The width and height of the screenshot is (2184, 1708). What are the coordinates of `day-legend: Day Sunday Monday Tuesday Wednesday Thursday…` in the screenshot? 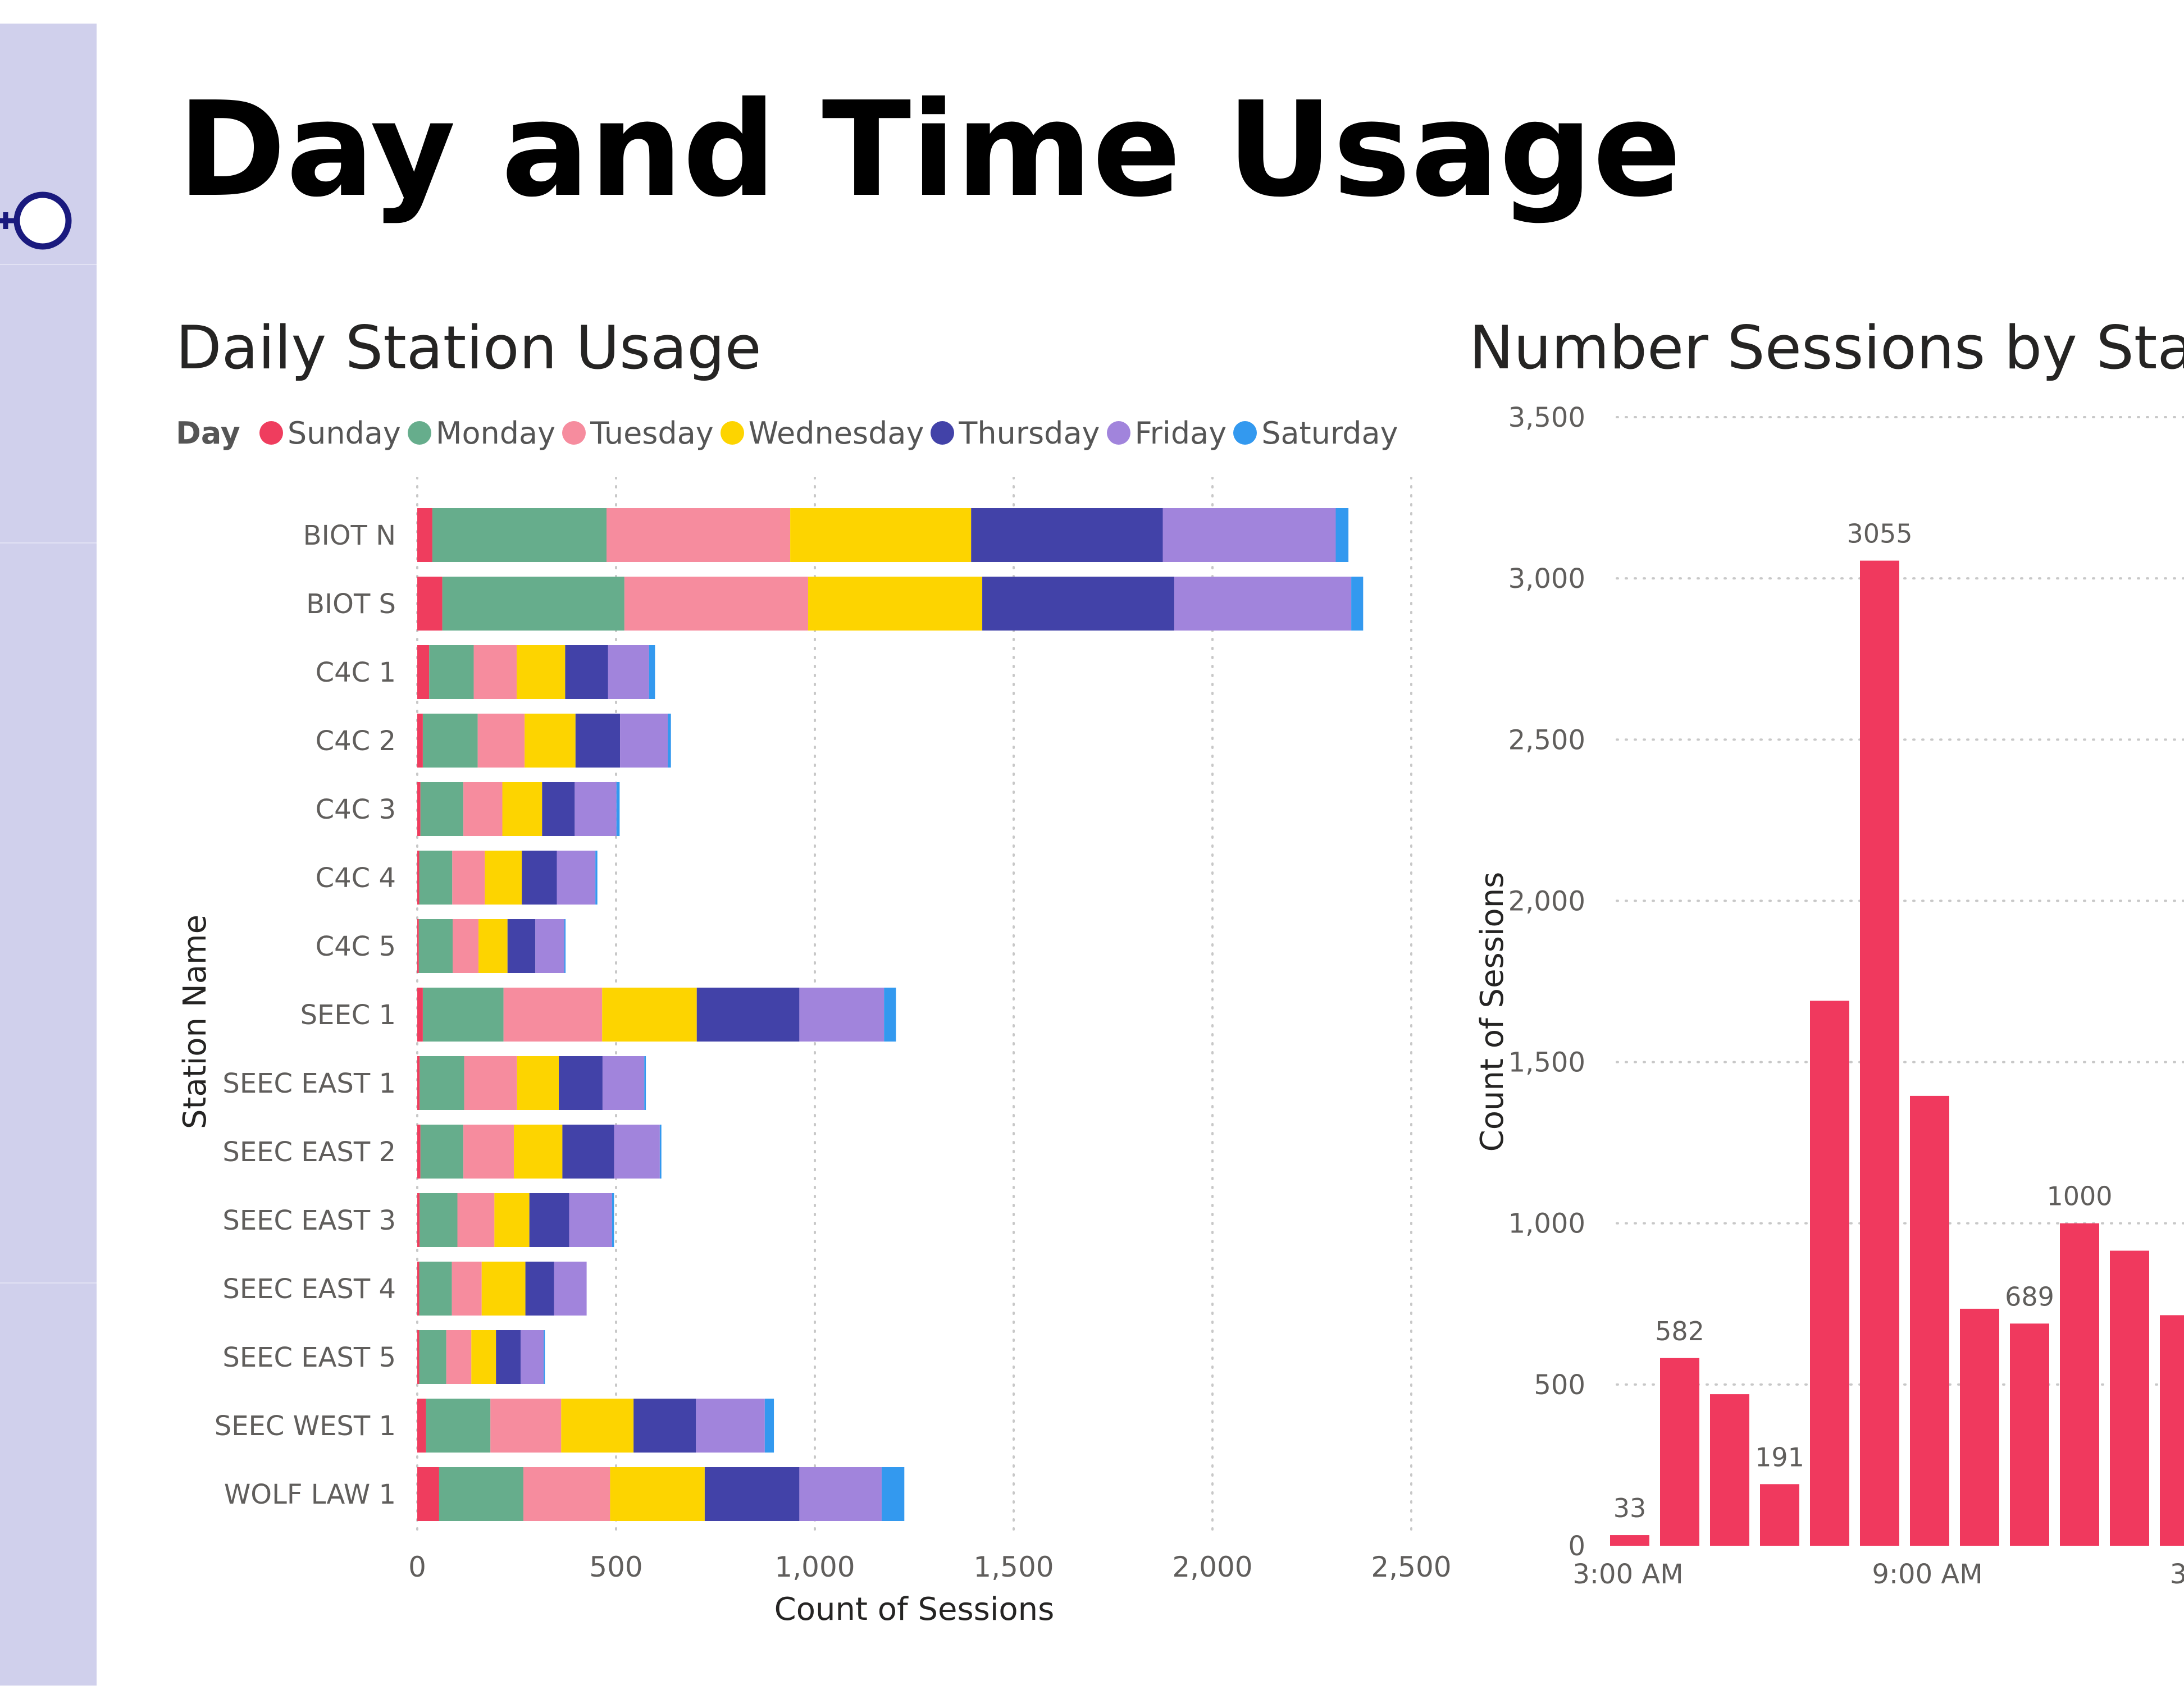 It's located at (790, 433).